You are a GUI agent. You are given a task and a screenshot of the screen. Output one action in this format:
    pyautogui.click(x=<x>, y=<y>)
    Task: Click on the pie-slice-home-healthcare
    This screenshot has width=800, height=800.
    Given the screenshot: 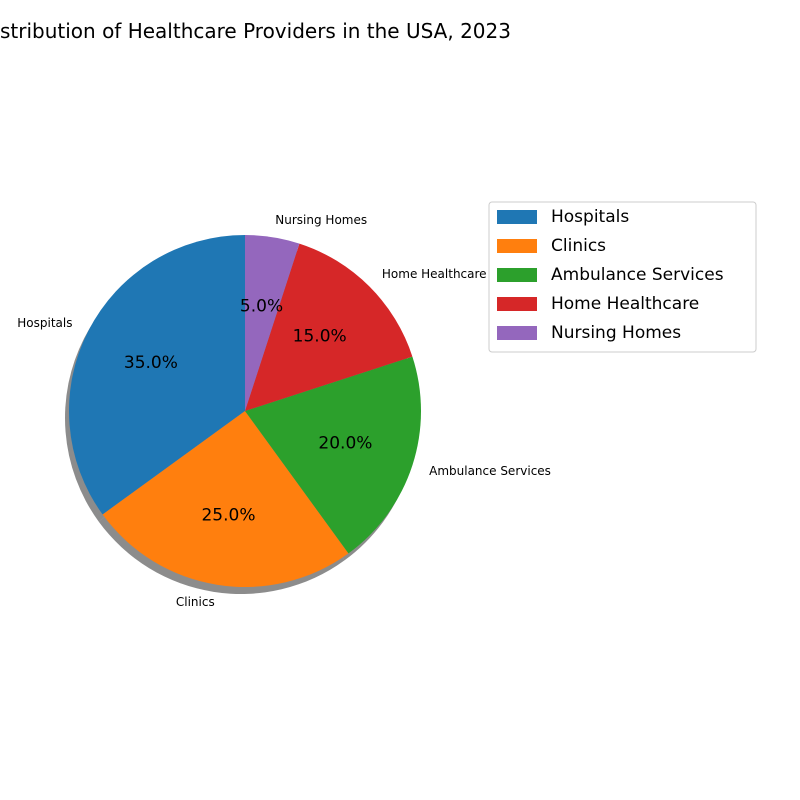 What is the action you would take?
    pyautogui.click(x=329, y=327)
    